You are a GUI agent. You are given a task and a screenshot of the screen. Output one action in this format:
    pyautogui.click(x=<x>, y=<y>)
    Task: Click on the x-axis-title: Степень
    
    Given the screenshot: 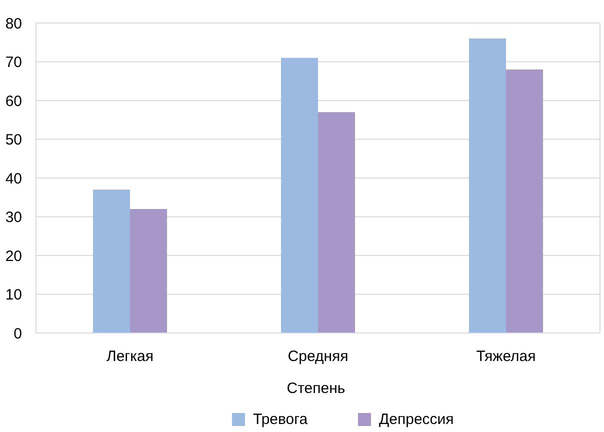 What is the action you would take?
    pyautogui.click(x=316, y=388)
    